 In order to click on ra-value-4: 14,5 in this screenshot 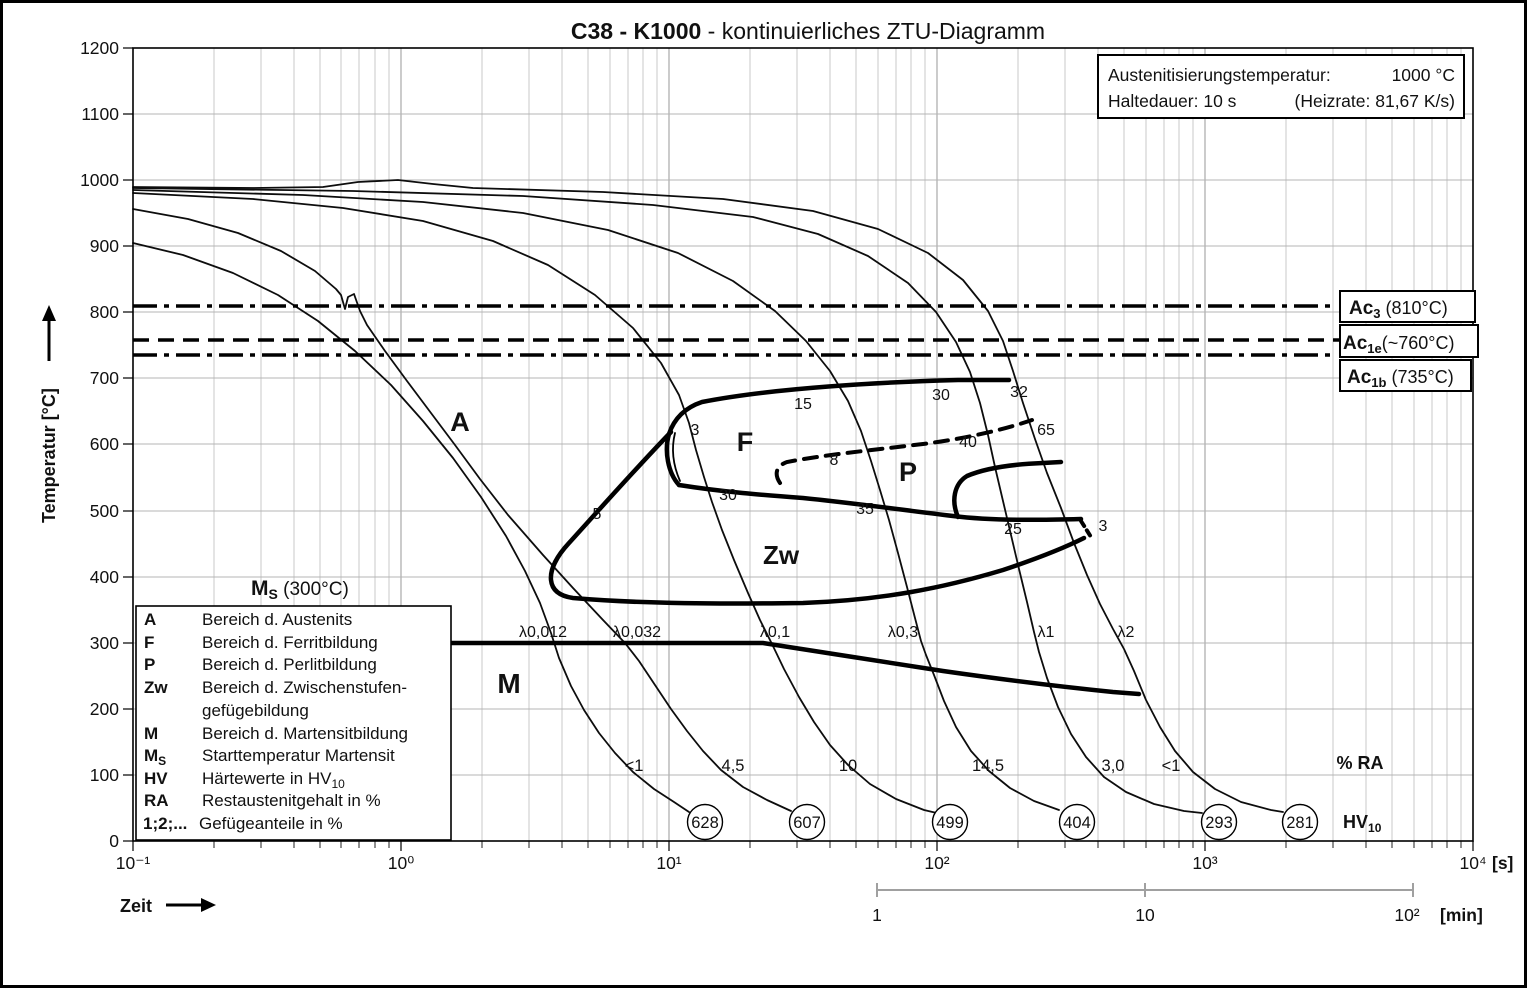, I will do `click(988, 766)`.